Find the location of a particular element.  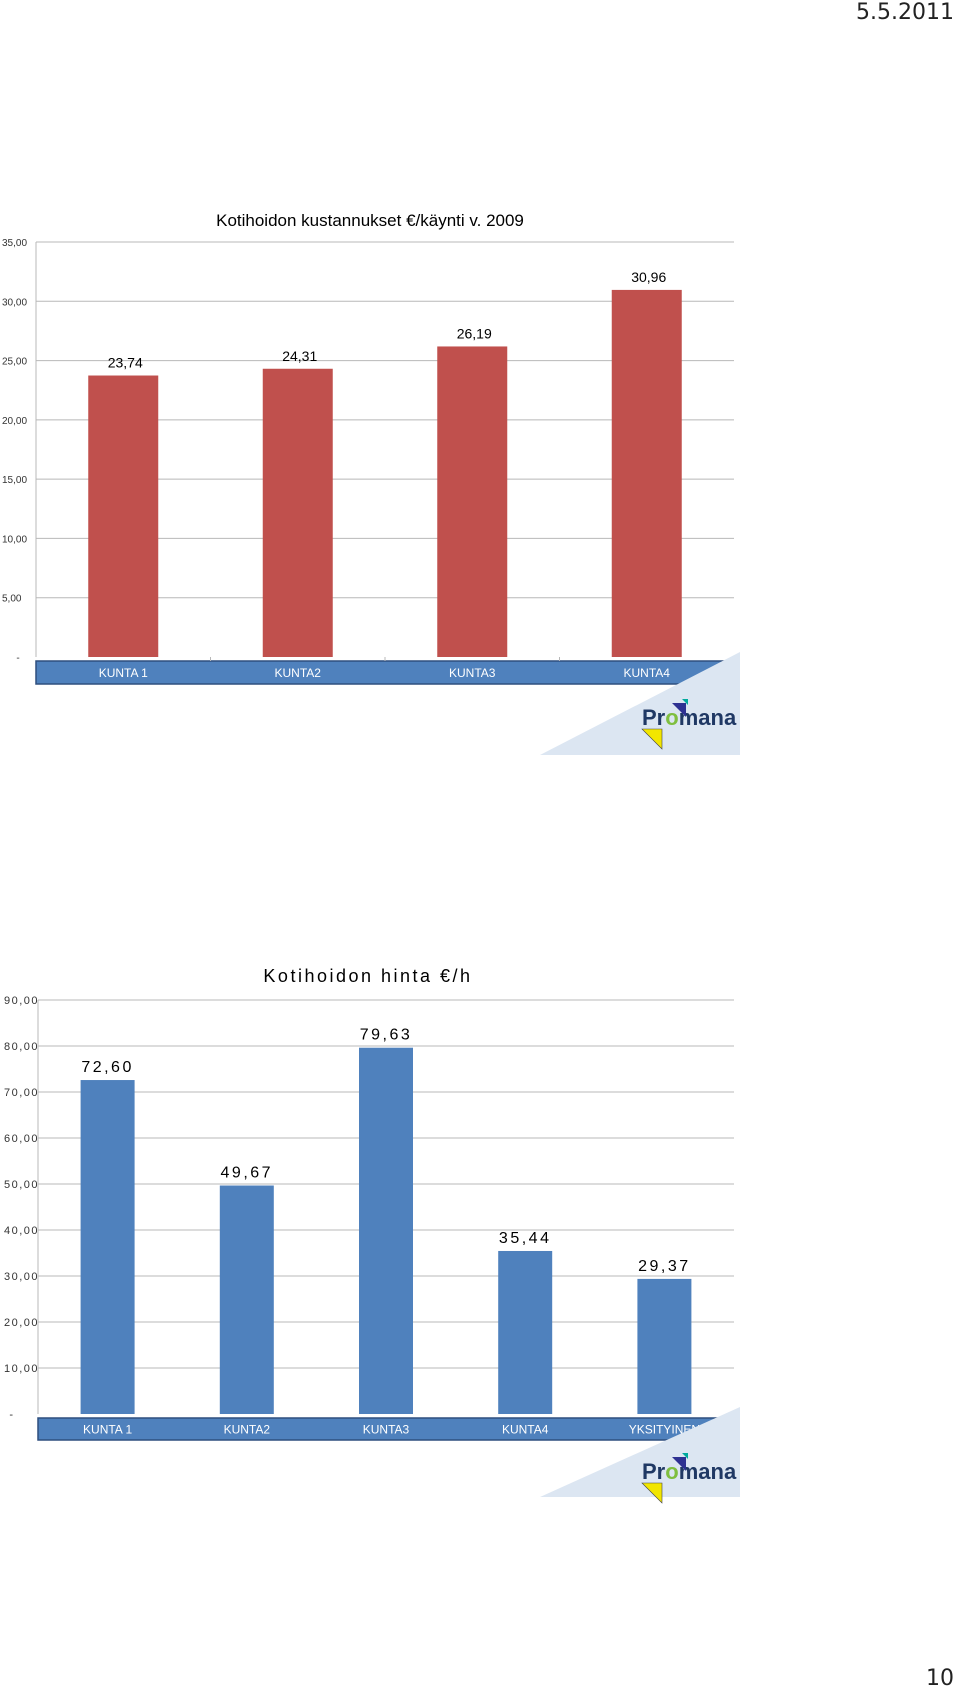

y-tick-label: 5,00 is located at coordinates (12, 599).